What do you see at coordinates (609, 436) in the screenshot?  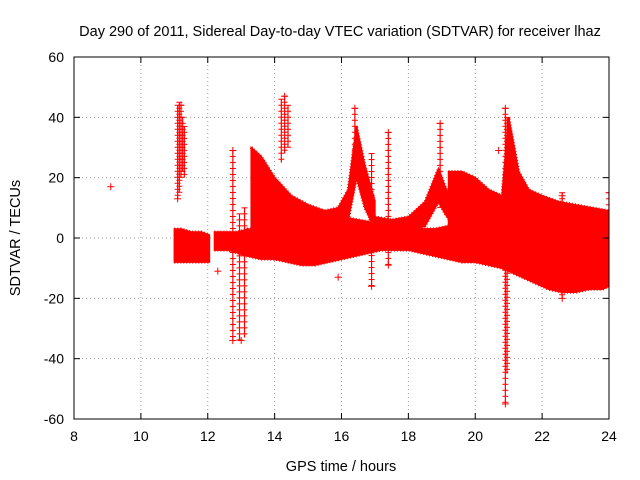 I see `x-tick-label: 24` at bounding box center [609, 436].